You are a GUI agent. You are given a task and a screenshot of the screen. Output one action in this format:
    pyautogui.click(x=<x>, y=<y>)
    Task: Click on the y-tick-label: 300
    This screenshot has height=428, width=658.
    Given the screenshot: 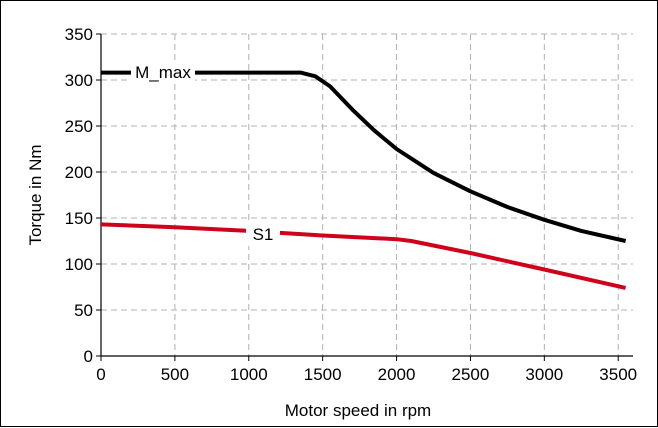 What is the action you would take?
    pyautogui.click(x=79, y=80)
    